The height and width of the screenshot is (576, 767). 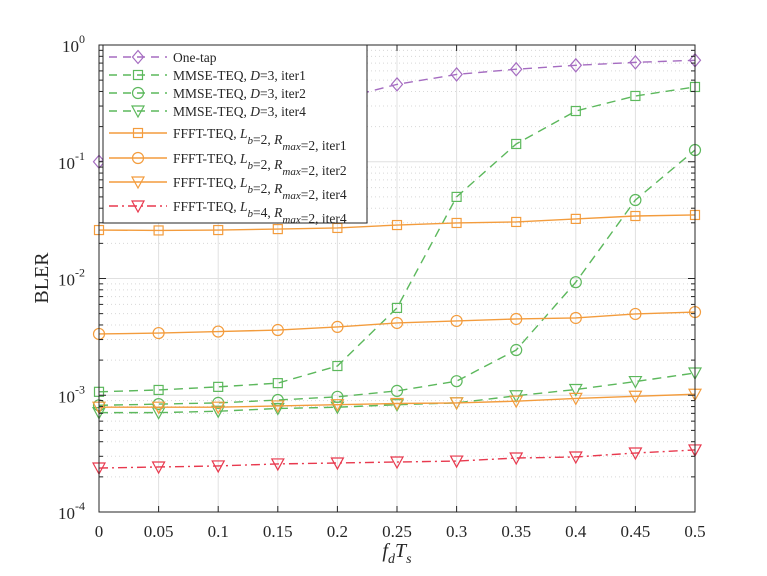 I want to click on legend-label: MMSE-TEQ, D=3, iter1, so click(x=239, y=75).